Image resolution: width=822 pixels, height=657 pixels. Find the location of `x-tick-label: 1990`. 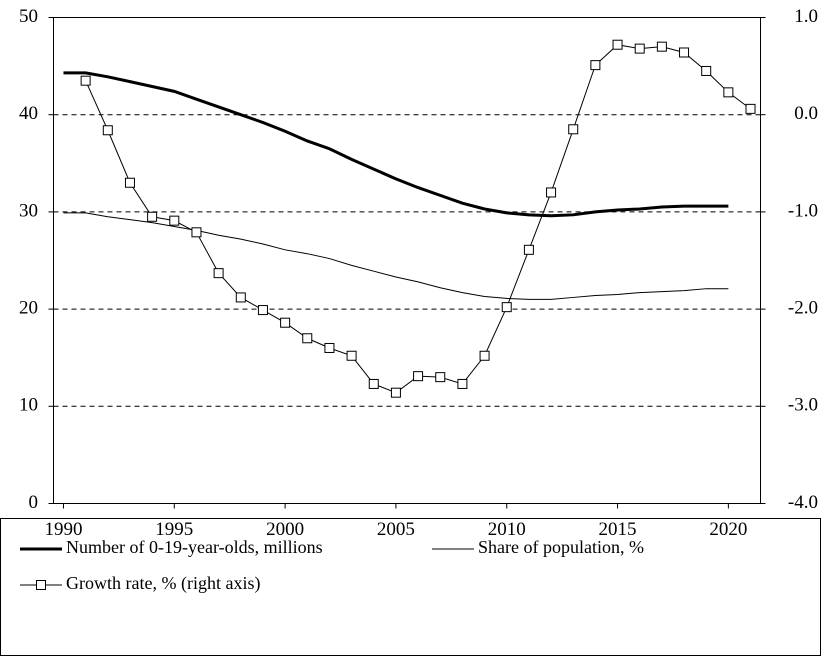

x-tick-label: 1990 is located at coordinates (63, 529).